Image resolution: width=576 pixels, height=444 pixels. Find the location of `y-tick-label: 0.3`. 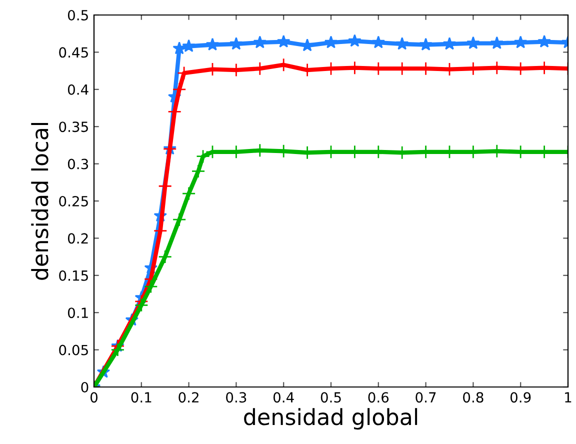

y-tick-label: 0.3 is located at coordinates (78, 164).